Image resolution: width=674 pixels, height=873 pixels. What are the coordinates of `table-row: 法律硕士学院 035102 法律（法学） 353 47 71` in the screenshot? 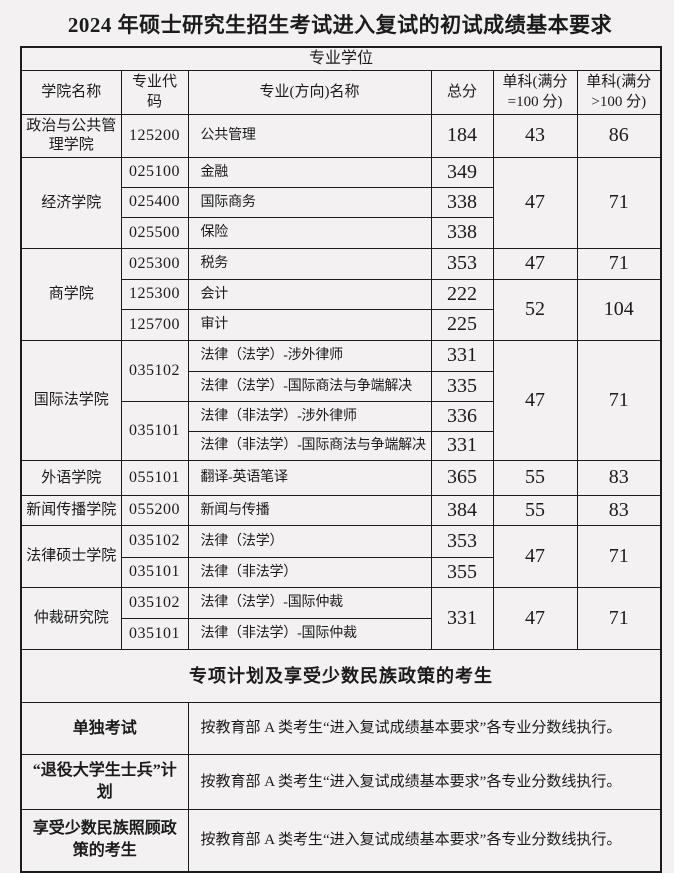 It's located at (341, 557).